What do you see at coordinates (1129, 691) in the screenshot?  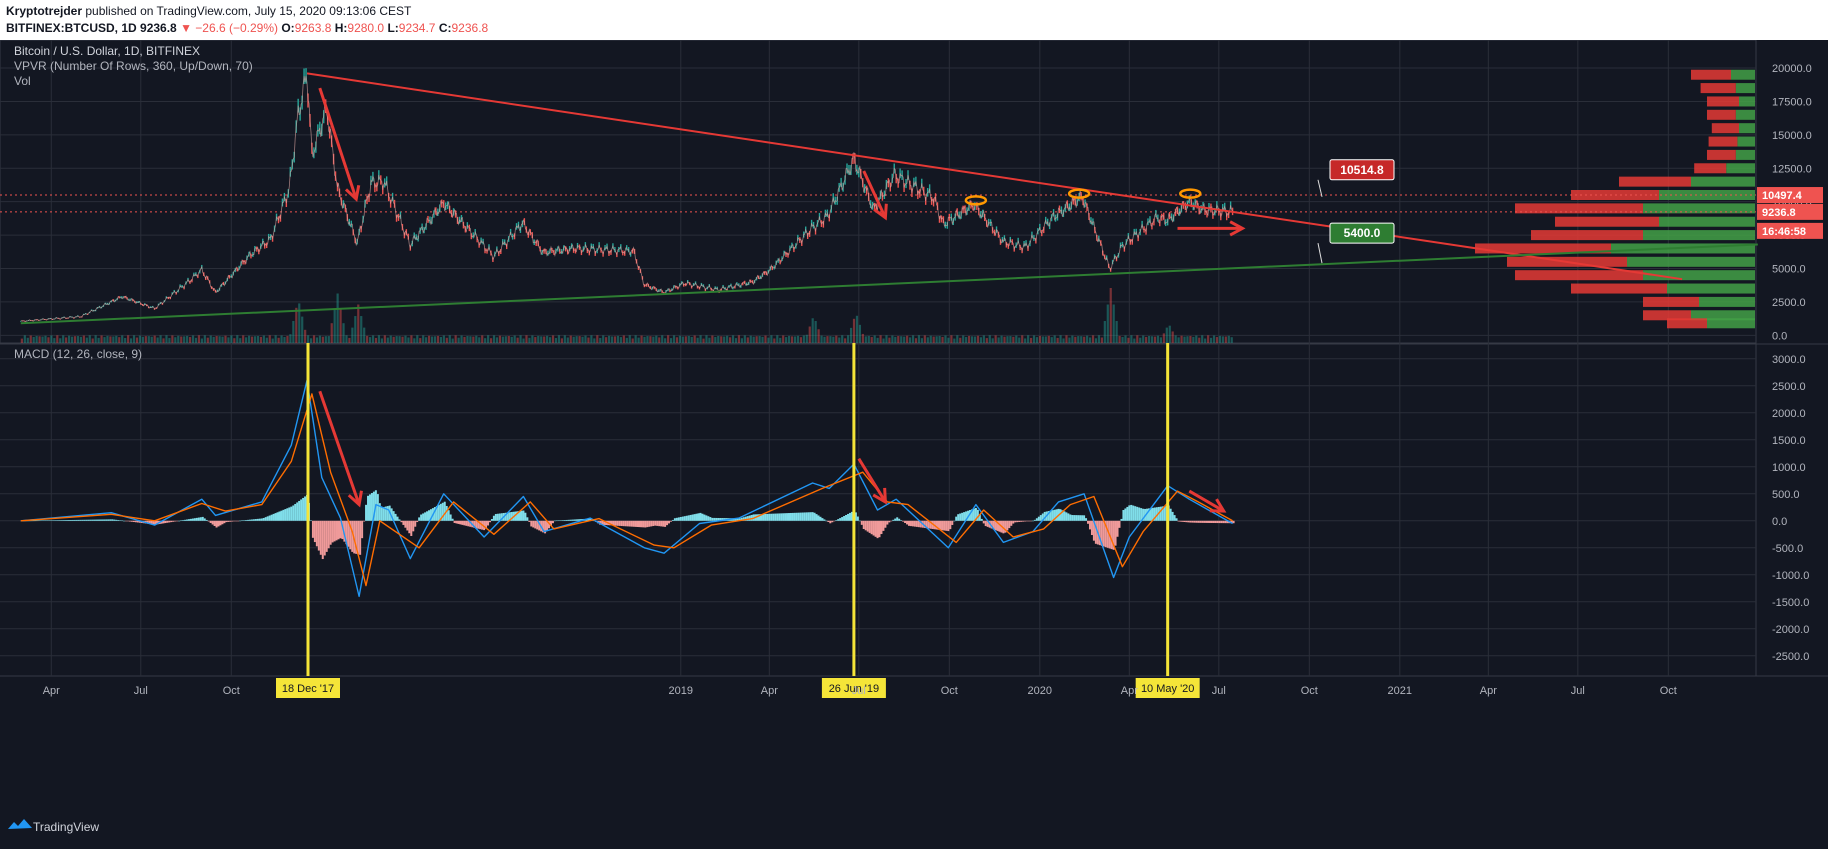 I see `time-tick-label: Apr` at bounding box center [1129, 691].